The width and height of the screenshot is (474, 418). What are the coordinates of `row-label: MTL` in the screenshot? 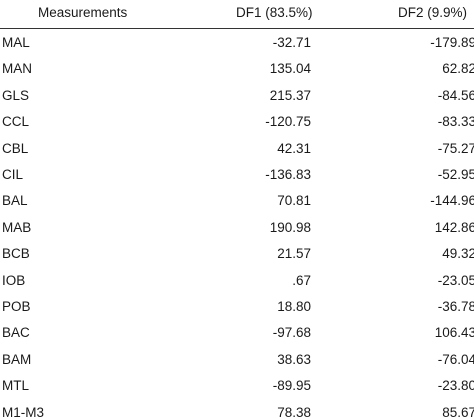 It's located at (15, 386).